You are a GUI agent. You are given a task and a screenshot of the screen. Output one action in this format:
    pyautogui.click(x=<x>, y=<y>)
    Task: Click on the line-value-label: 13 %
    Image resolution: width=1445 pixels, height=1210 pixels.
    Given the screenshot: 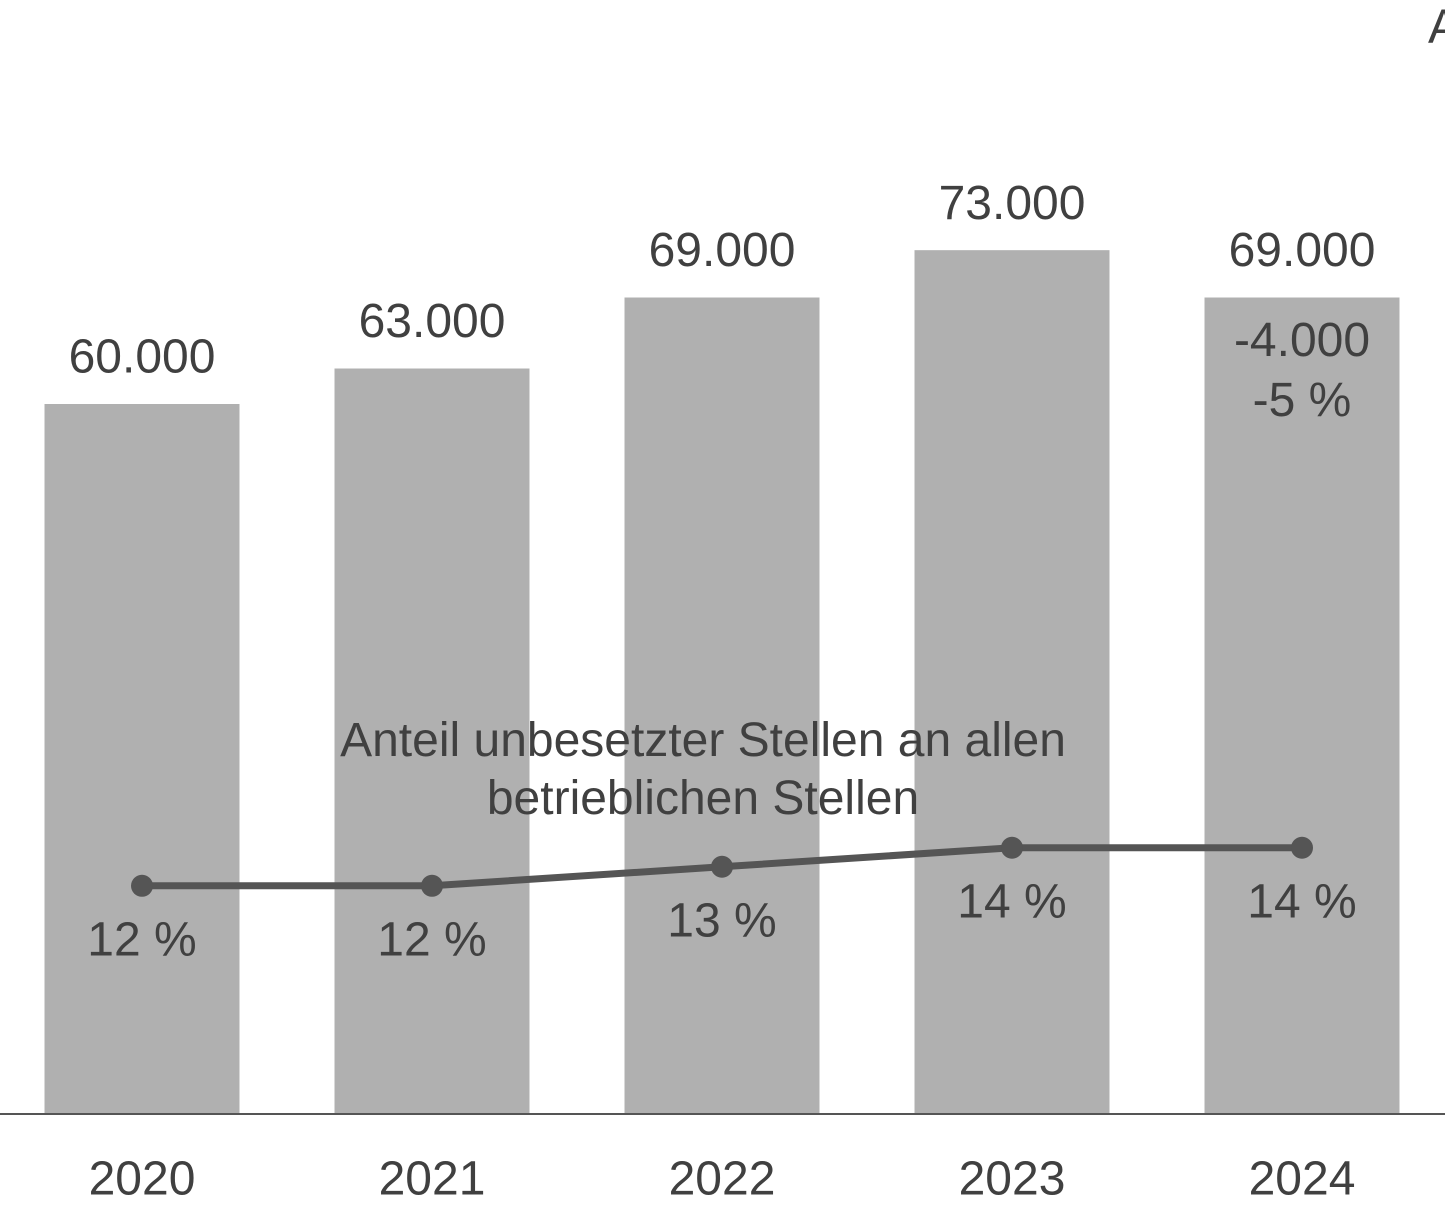 What is the action you would take?
    pyautogui.click(x=721, y=920)
    